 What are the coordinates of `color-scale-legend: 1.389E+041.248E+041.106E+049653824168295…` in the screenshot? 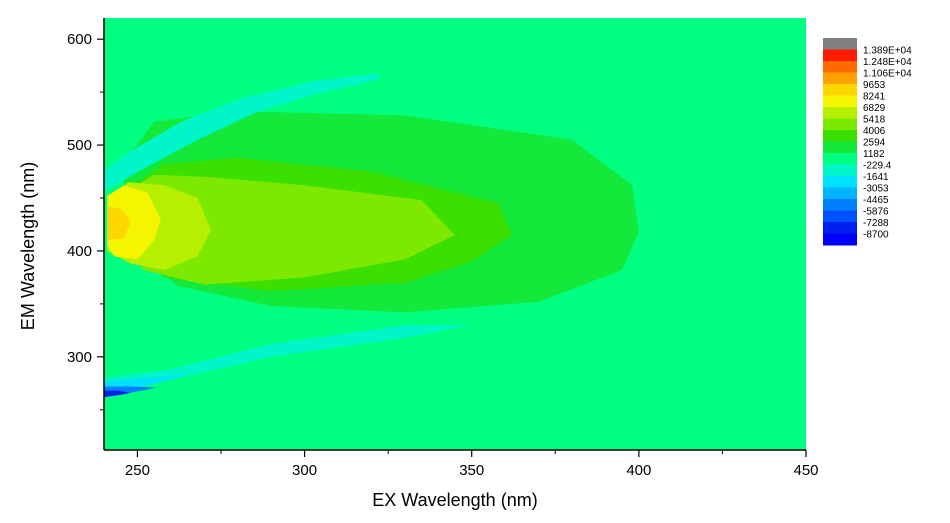 It's located at (867, 142).